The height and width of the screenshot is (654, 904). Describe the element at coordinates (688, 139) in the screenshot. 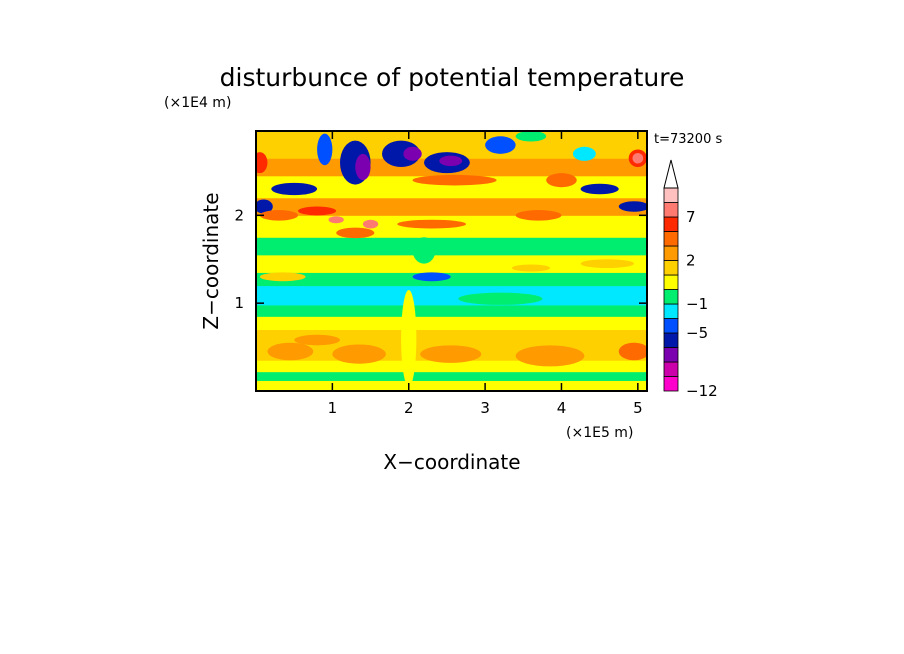

I see `time-label: t=73200 s` at that location.